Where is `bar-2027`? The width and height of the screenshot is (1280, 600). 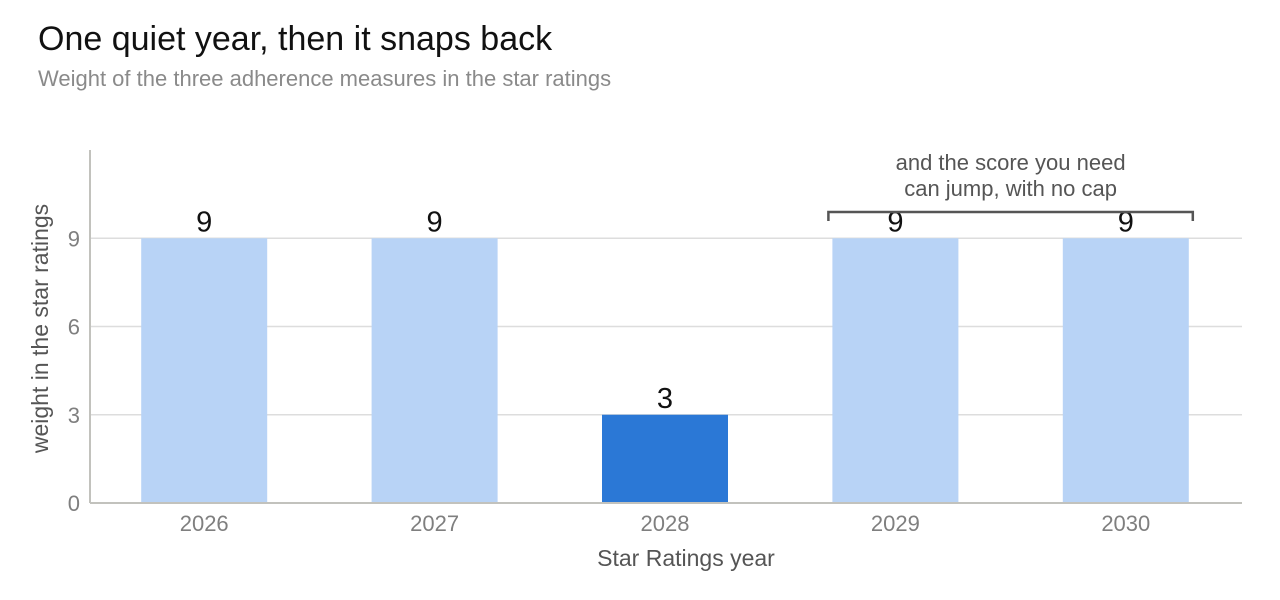 bar-2027 is located at coordinates (434, 370).